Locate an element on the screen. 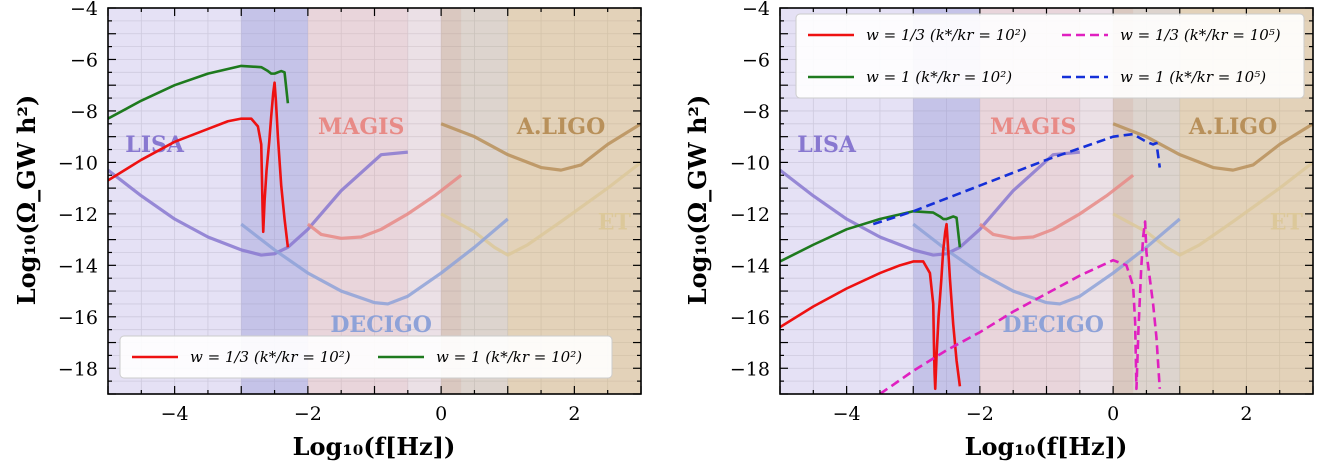 The image size is (1338, 468). y-axis-title-right: Log₁₀(Ω_GW h²) is located at coordinates (697, 200).